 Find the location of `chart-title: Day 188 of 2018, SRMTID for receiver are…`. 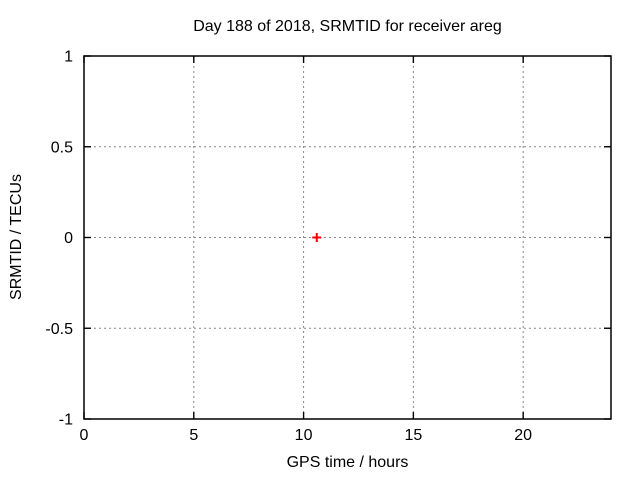

chart-title: Day 188 of 2018, SRMTID for receiver are… is located at coordinates (347, 26).